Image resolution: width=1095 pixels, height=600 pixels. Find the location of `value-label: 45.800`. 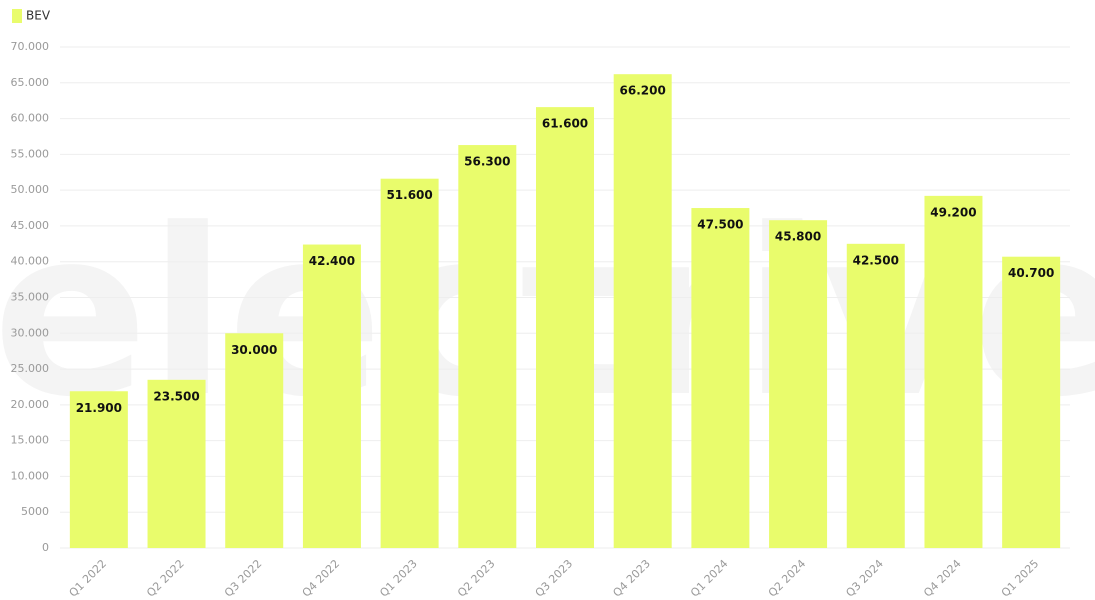

value-label: 45.800 is located at coordinates (798, 237).